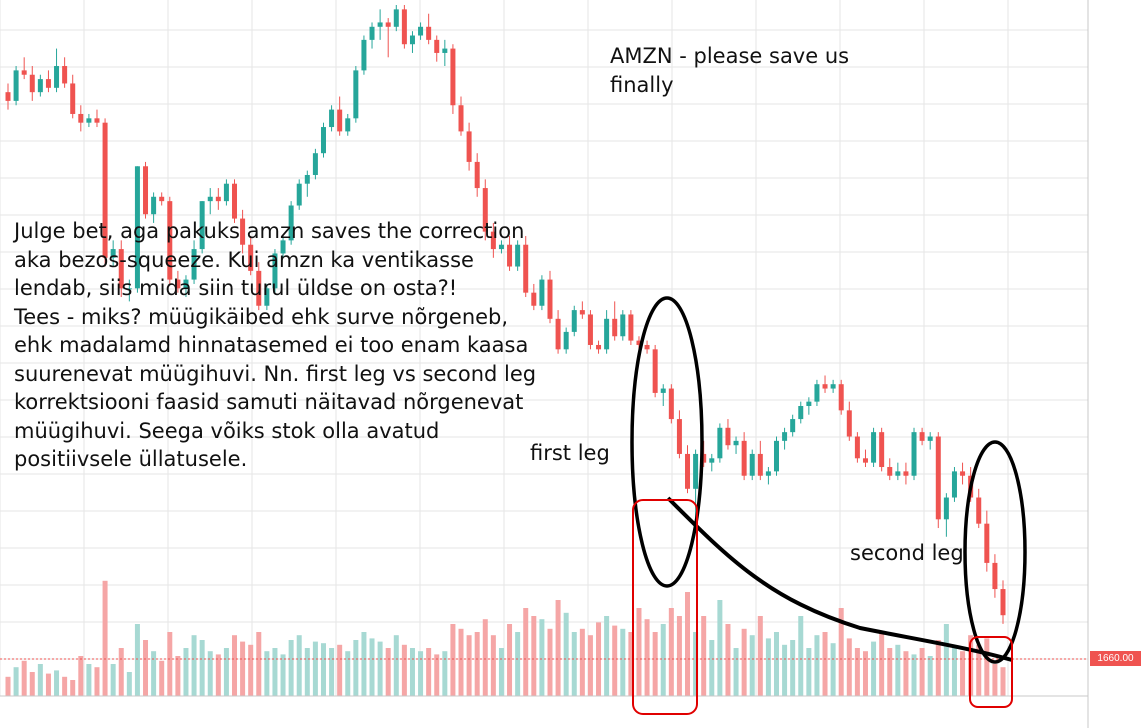 This screenshot has width=1145, height=728. I want to click on volume-bars, so click(505, 638).